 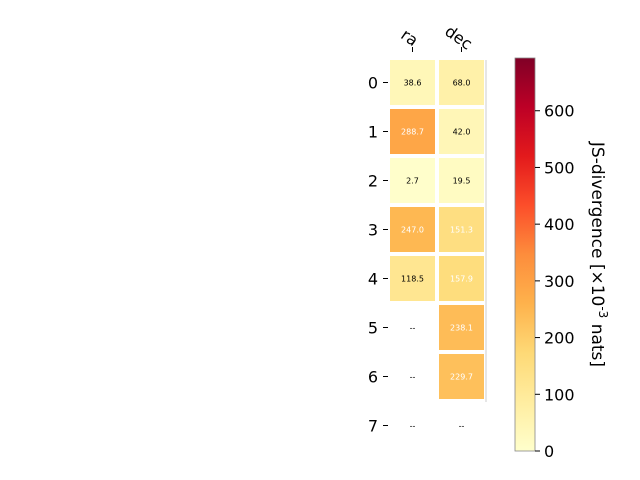 What do you see at coordinates (373, 83) in the screenshot?
I see `row-label-0: 0` at bounding box center [373, 83].